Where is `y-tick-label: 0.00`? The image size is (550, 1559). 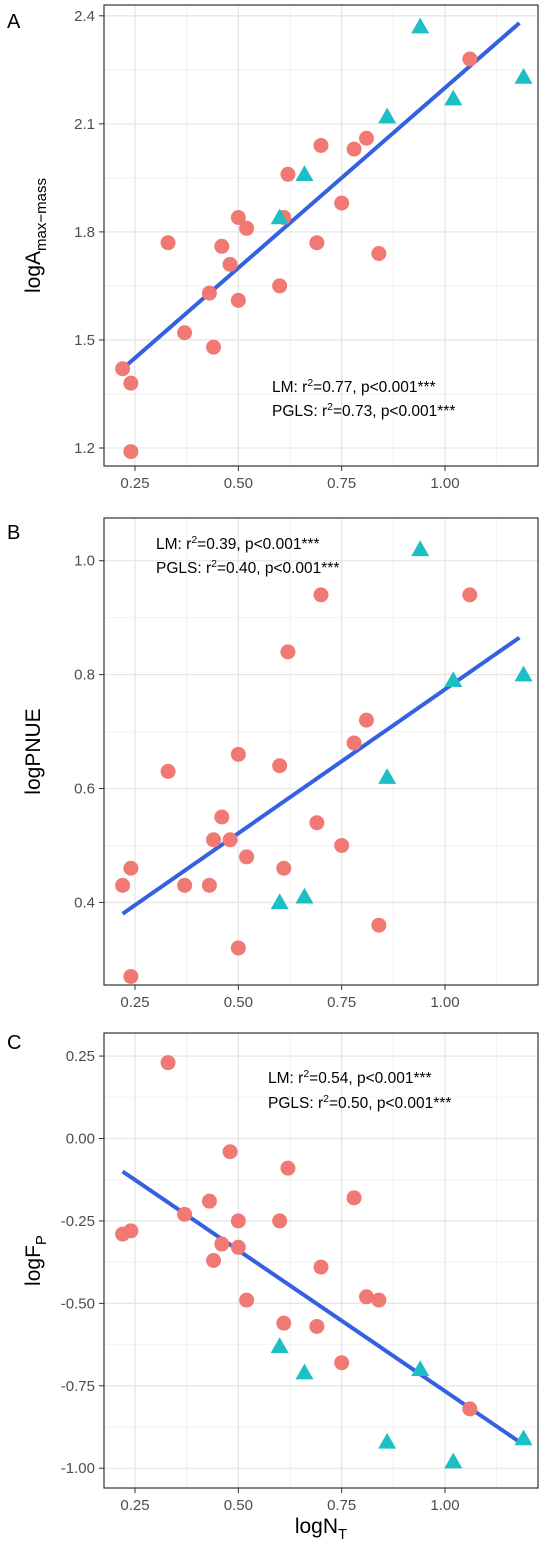
y-tick-label: 0.00 is located at coordinates (80, 1139).